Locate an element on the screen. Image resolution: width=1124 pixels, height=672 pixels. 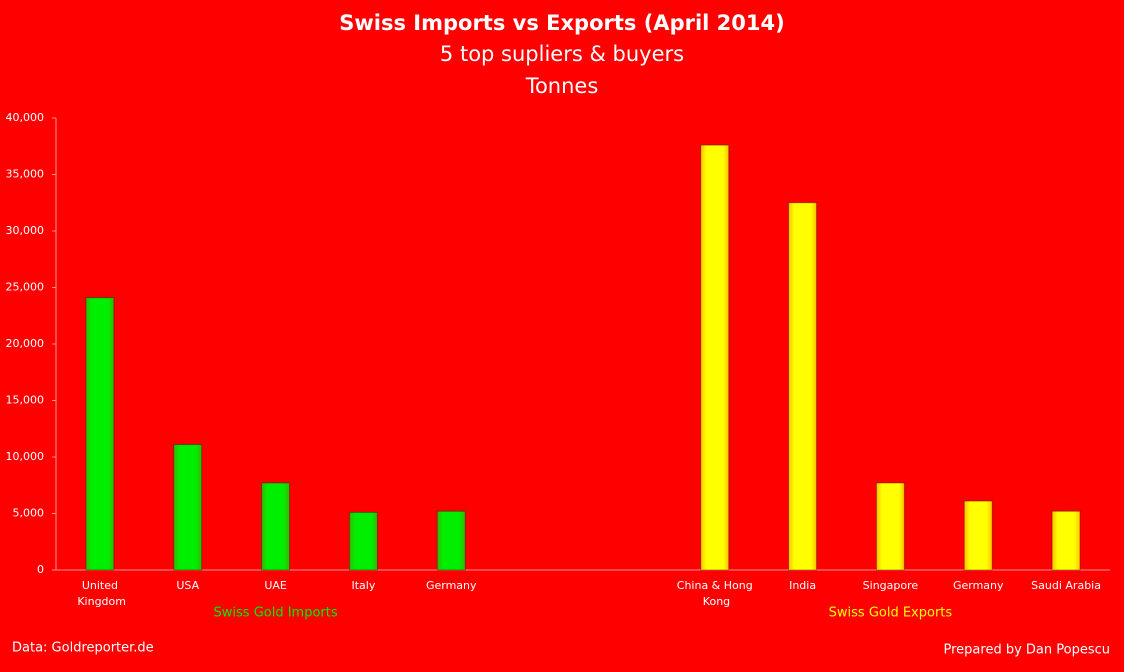
x-tick-label: Saudi Arabia is located at coordinates (1066, 585).